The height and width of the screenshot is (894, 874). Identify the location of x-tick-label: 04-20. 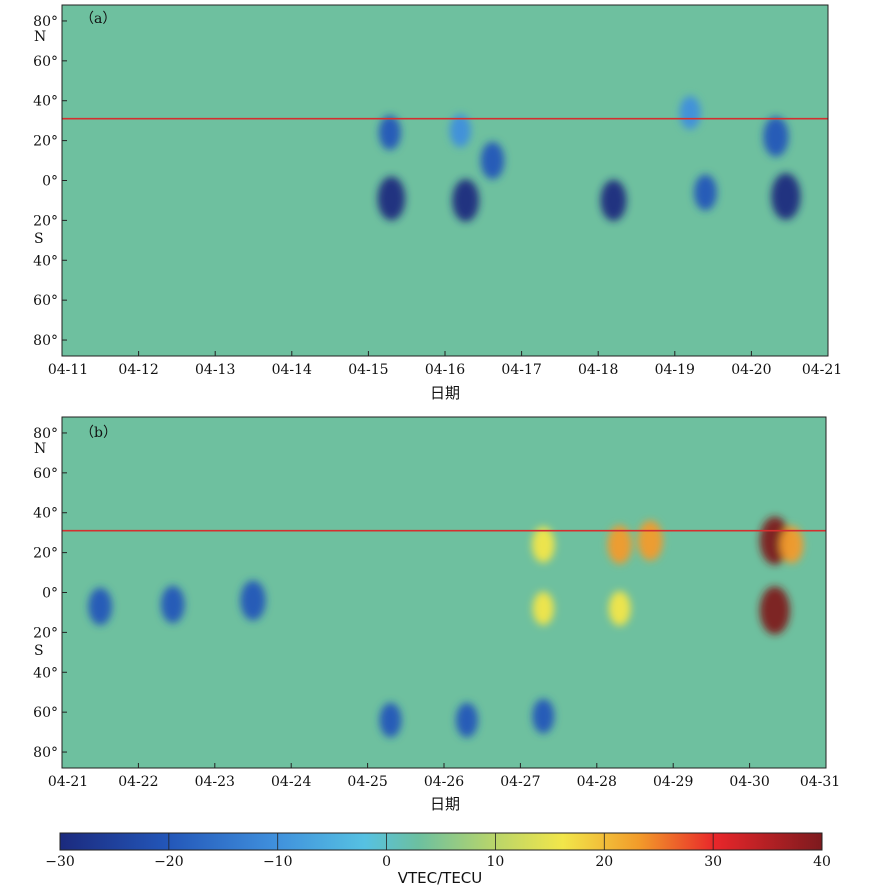
(751, 370).